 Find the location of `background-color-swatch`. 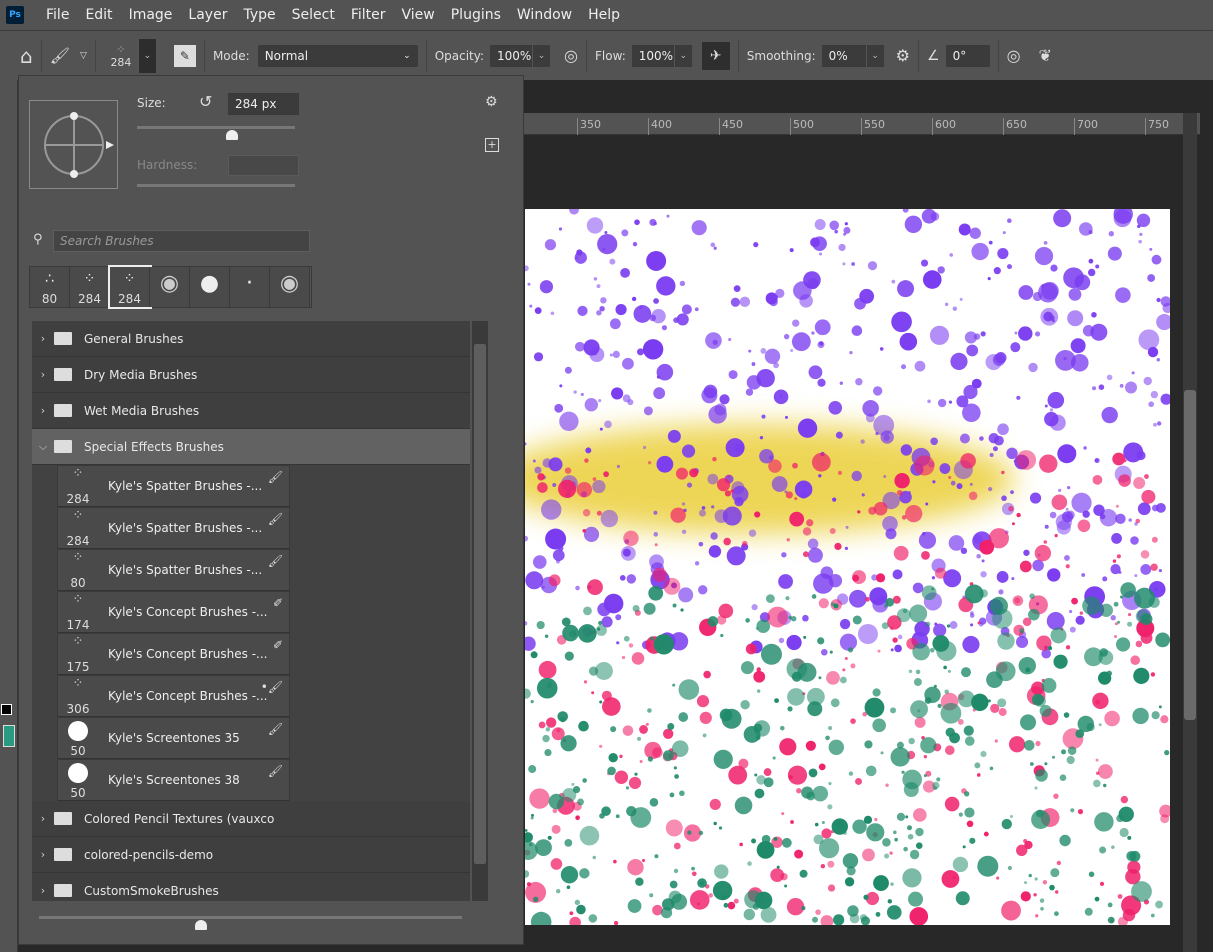

background-color-swatch is located at coordinates (9, 736).